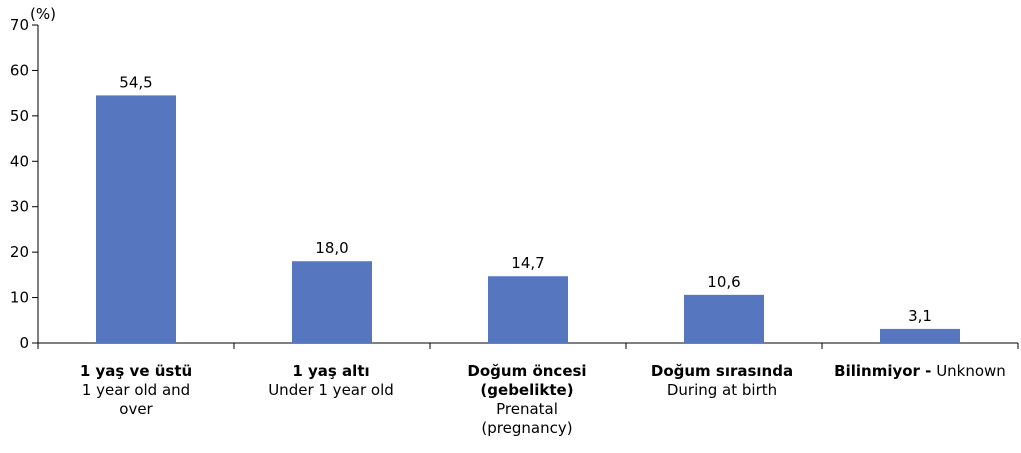 This screenshot has width=1021, height=453. What do you see at coordinates (527, 263) in the screenshot?
I see `data-label-3: 14,7` at bounding box center [527, 263].